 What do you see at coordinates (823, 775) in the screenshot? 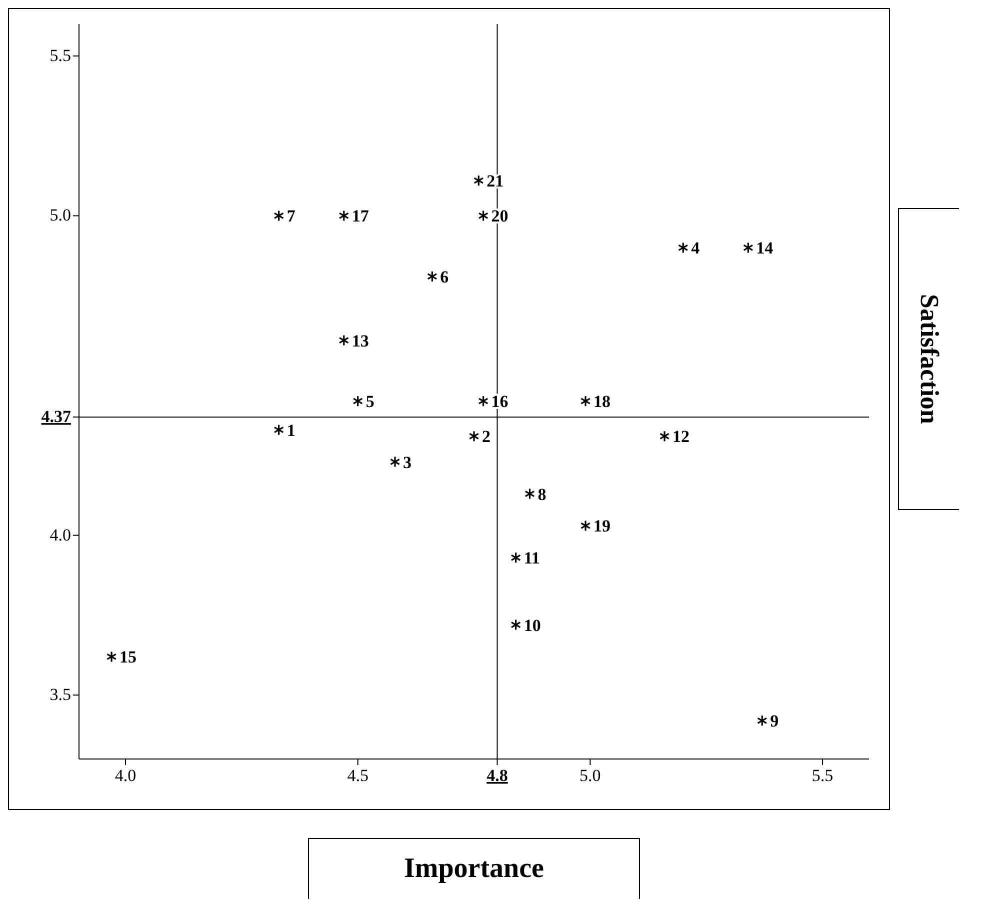
I see `x-tick-label: 5.5` at bounding box center [823, 775].